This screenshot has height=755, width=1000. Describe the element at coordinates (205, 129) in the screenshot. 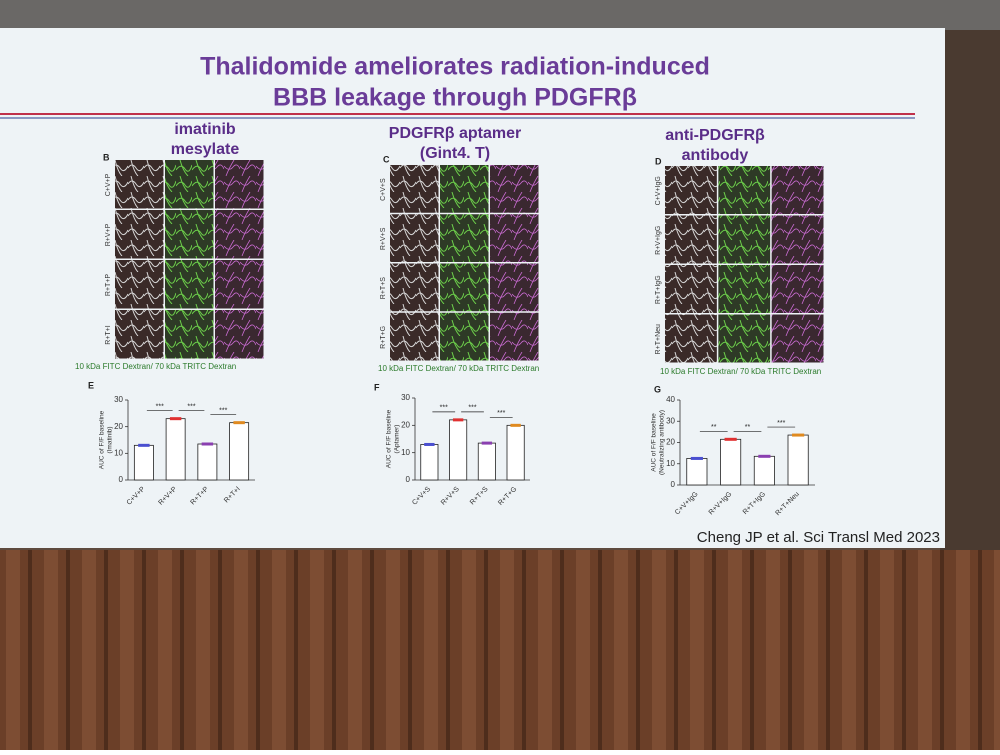

I see `column-heading: imatinib` at that location.